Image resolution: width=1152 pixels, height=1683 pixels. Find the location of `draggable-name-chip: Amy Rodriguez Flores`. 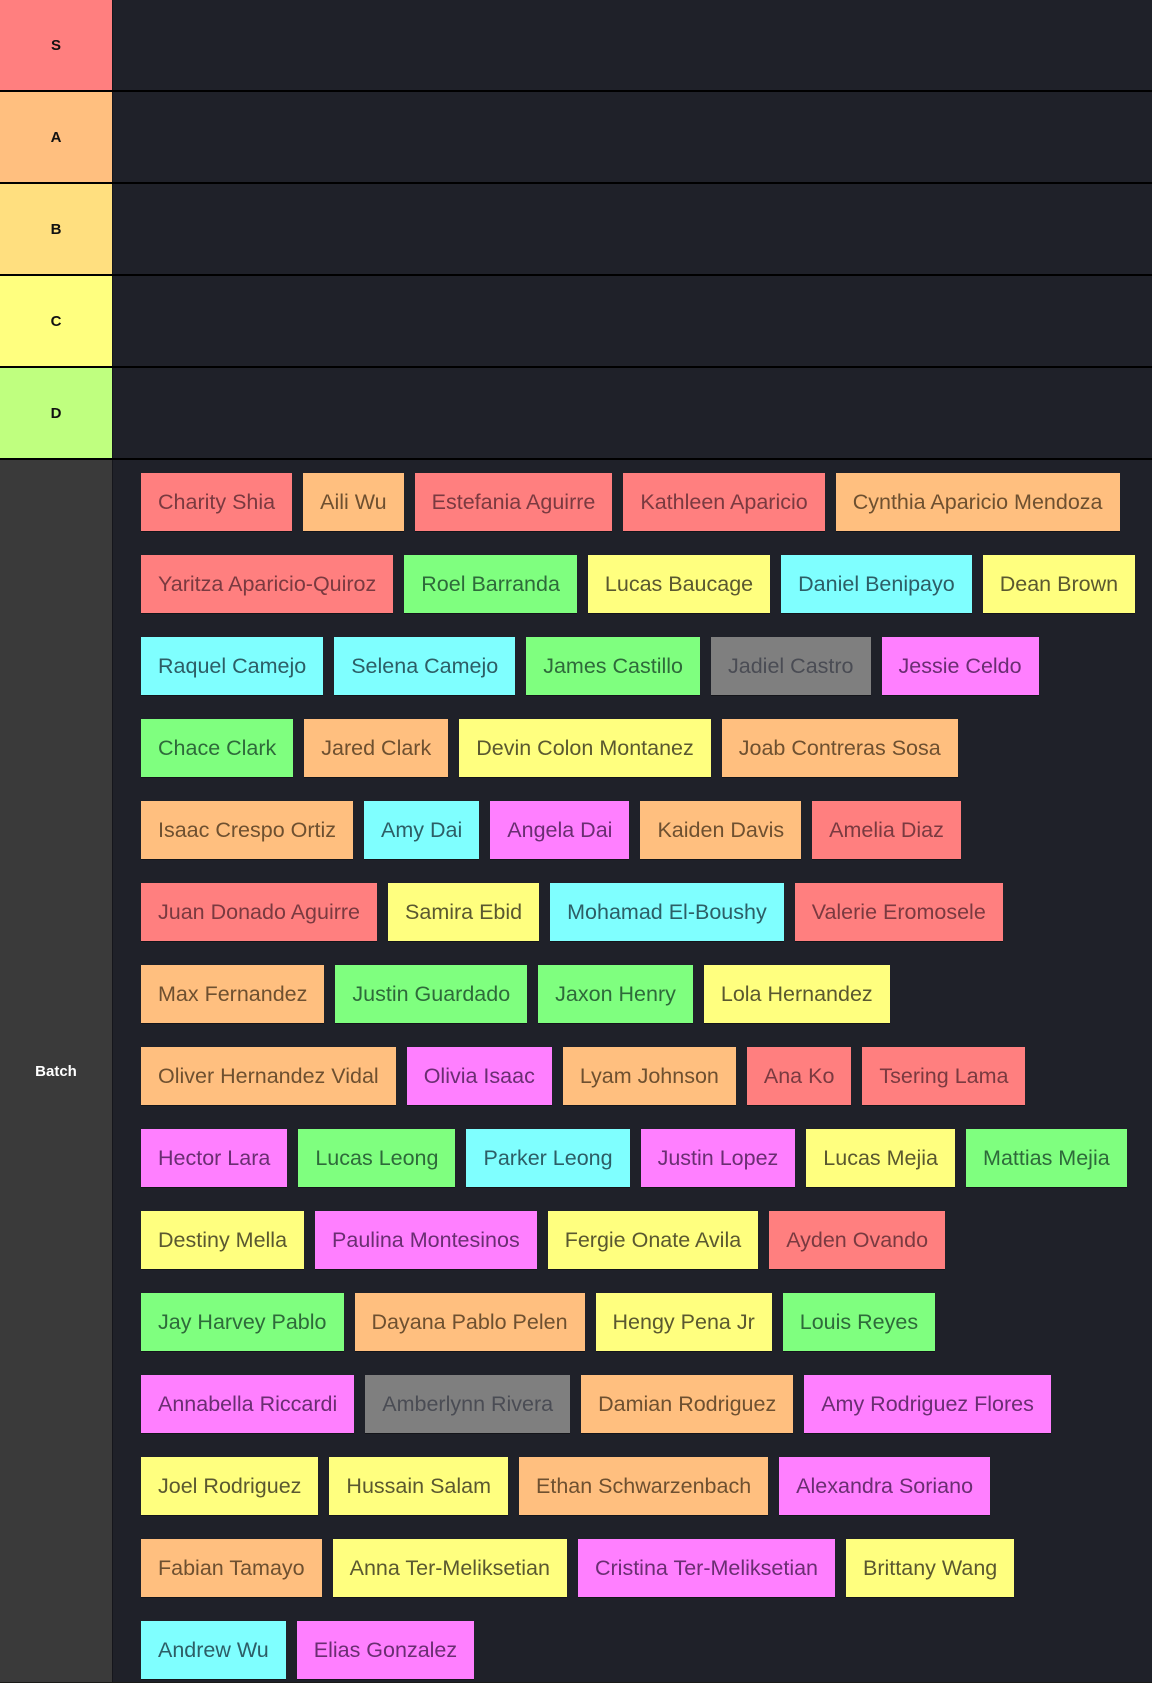

draggable-name-chip: Amy Rodriguez Flores is located at coordinates (927, 1404).